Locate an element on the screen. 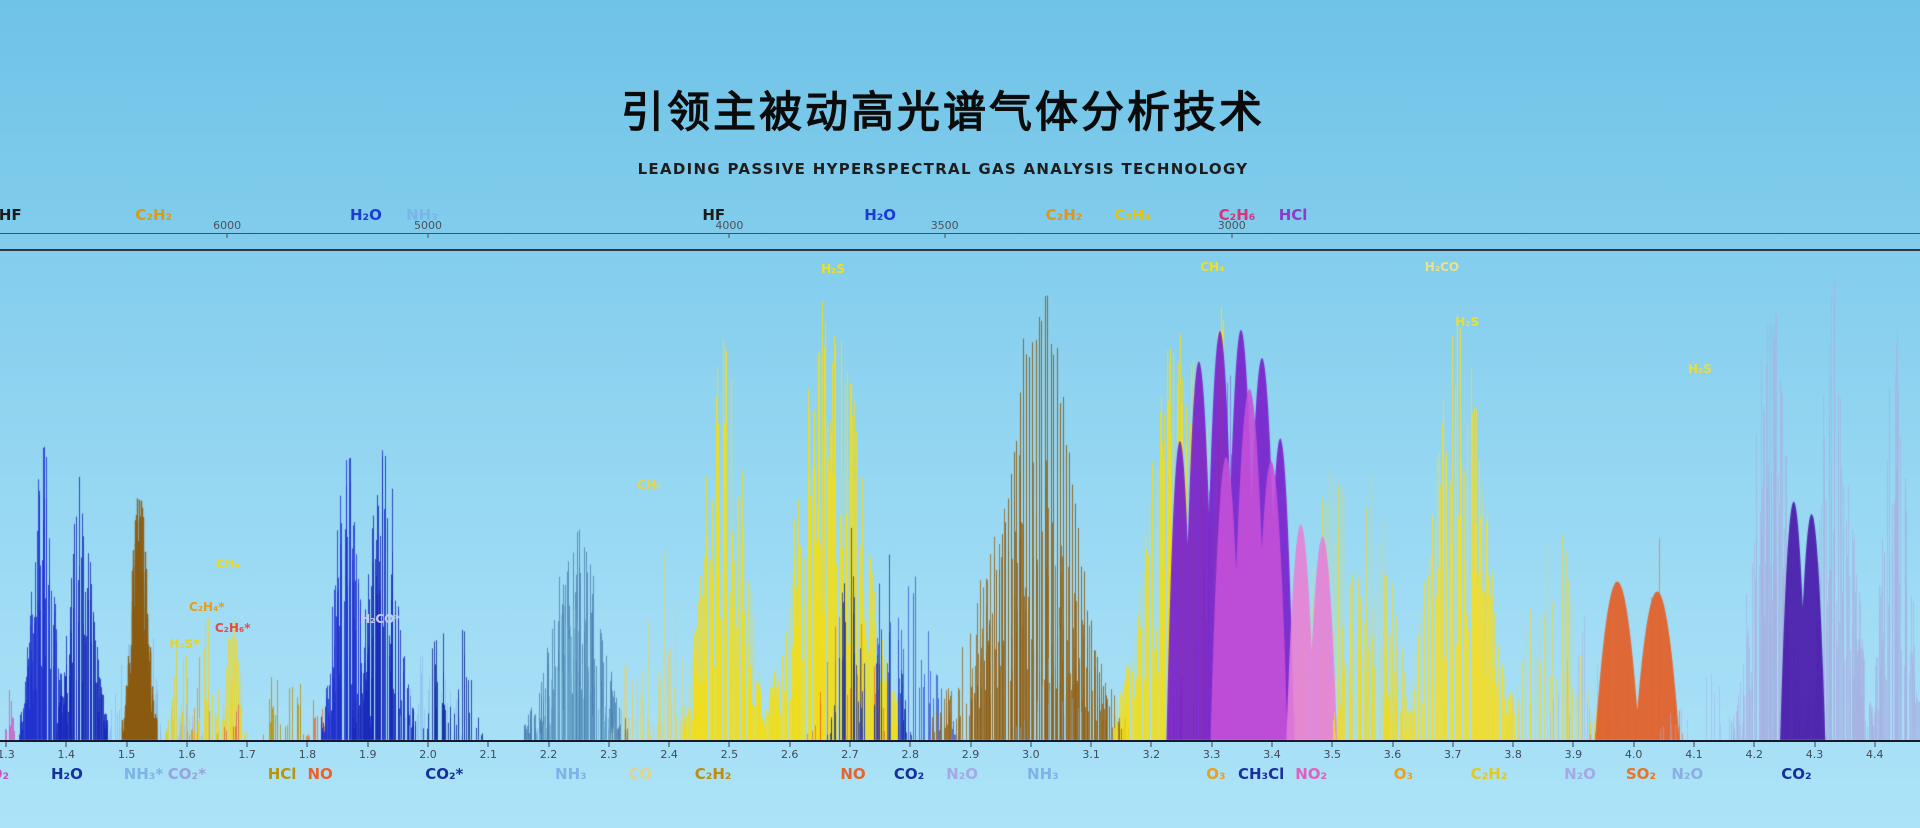 Image resolution: width=1920 pixels, height=828 pixels. bottom-axis-tick-label: 1.6 is located at coordinates (187, 754).